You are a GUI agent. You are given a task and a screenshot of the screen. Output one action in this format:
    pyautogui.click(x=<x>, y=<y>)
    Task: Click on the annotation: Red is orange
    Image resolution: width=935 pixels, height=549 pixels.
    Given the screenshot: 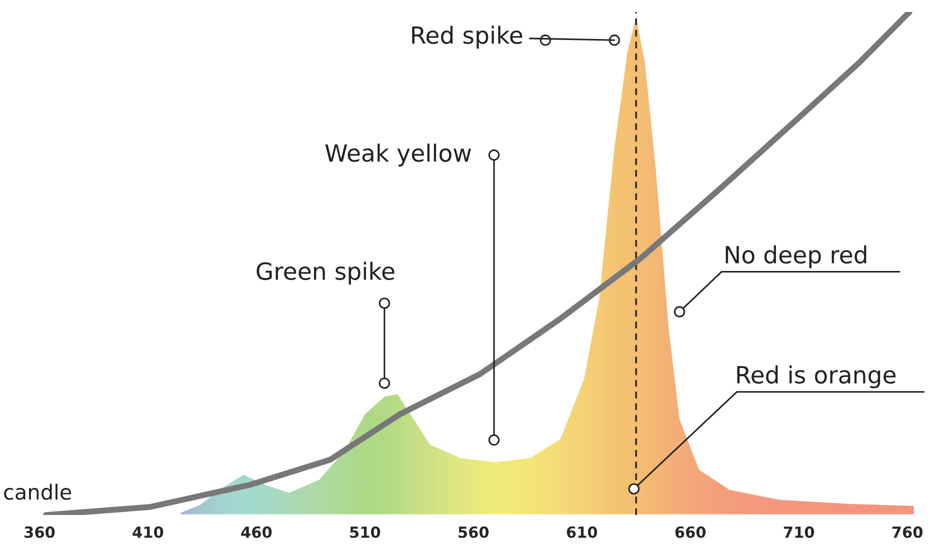 What is the action you would take?
    pyautogui.click(x=816, y=376)
    